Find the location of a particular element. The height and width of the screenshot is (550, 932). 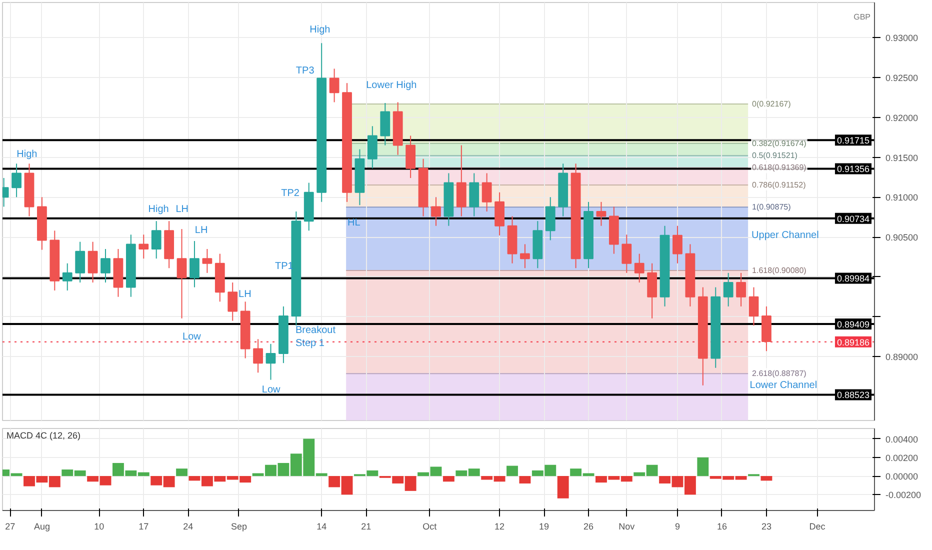

x-tick-label: 10 is located at coordinates (99, 527).